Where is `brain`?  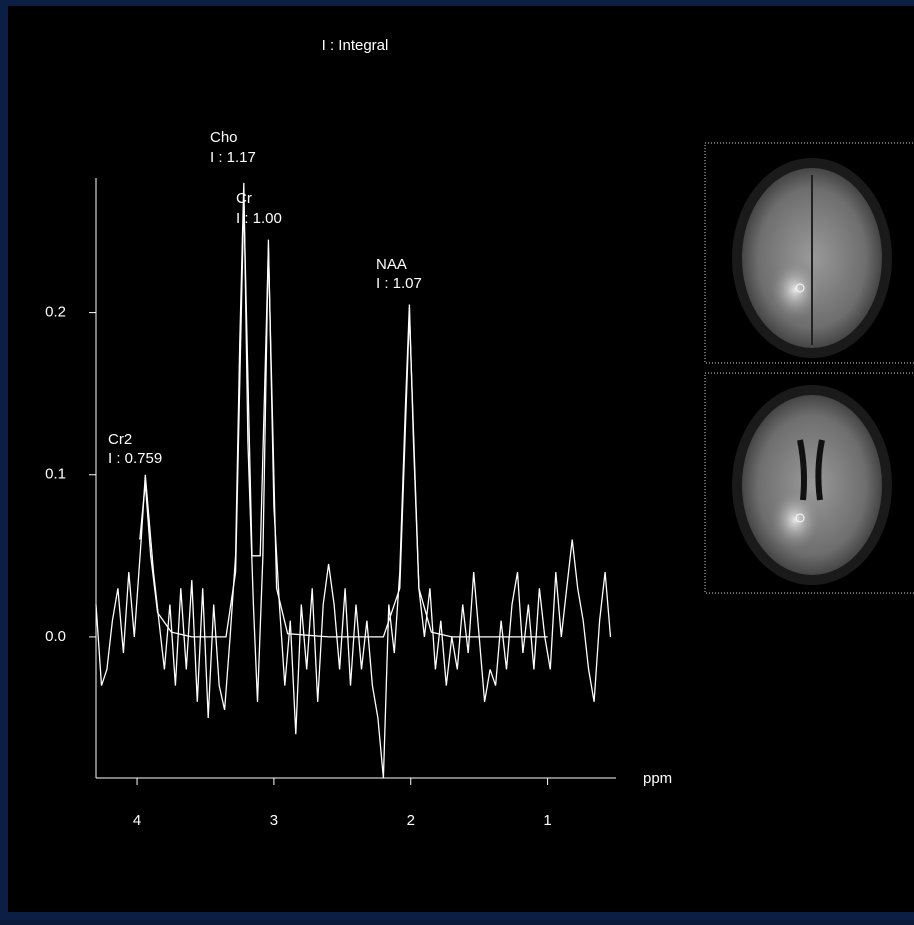
brain is located at coordinates (812, 485).